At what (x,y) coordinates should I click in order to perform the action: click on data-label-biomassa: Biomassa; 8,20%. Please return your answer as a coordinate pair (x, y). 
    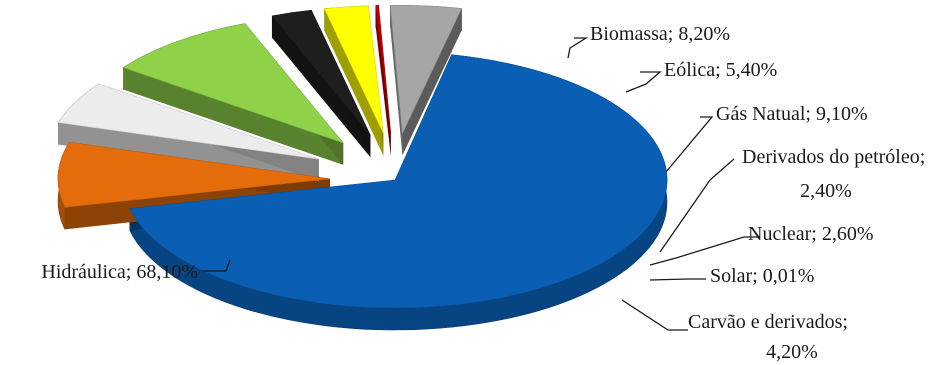
    Looking at the image, I should click on (660, 34).